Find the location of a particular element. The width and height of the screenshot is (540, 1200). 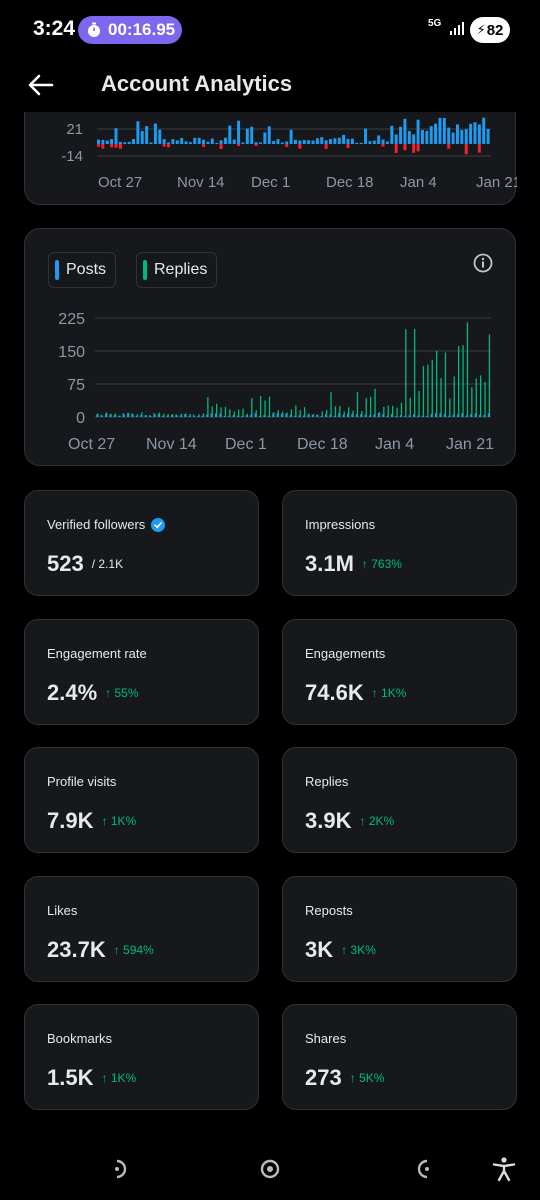

stat-card: Engagement rate 2.4% ↑ 55% is located at coordinates (141, 671).